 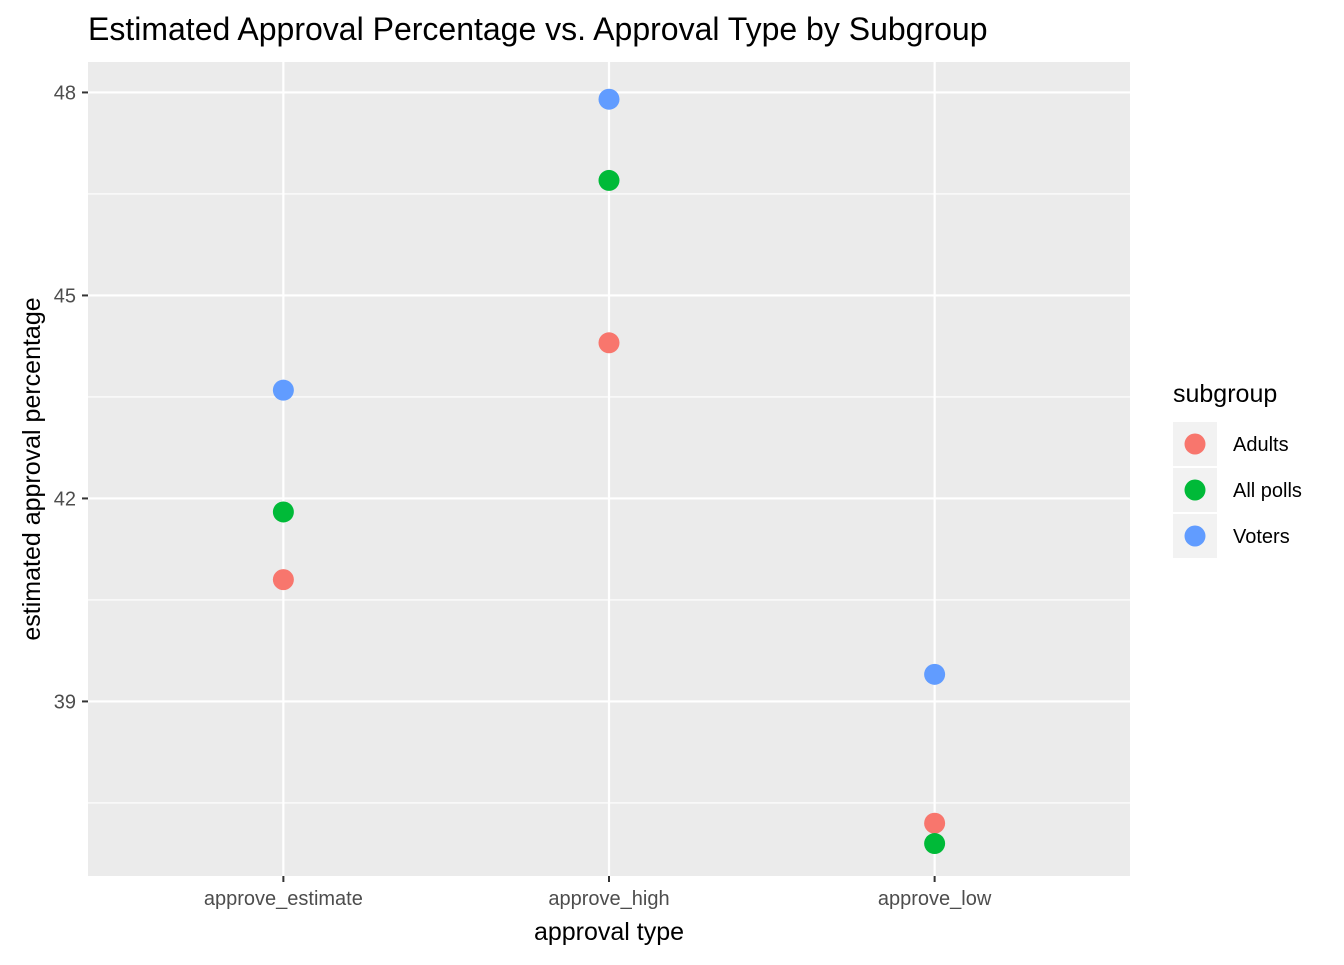 What do you see at coordinates (1225, 394) in the screenshot?
I see `legend-title: subgroup` at bounding box center [1225, 394].